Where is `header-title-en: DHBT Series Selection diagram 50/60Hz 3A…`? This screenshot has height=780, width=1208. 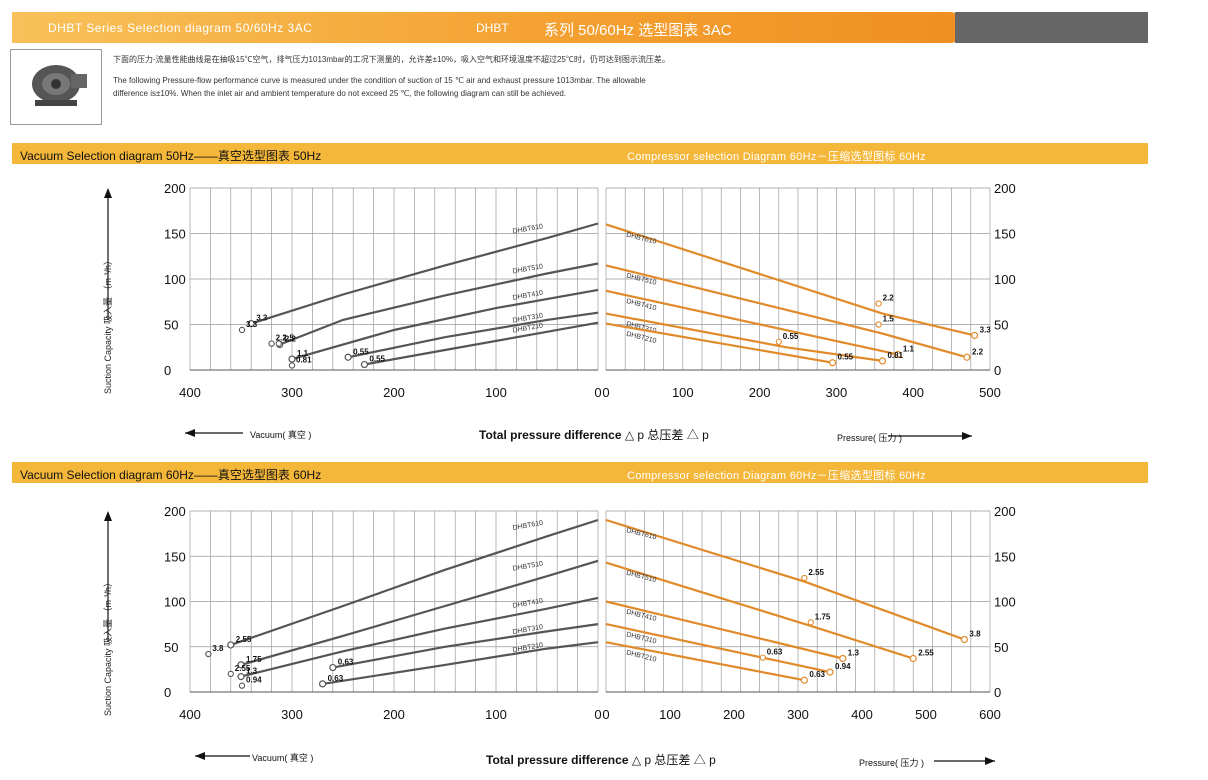 header-title-en: DHBT Series Selection diagram 50/60Hz 3A… is located at coordinates (180, 28).